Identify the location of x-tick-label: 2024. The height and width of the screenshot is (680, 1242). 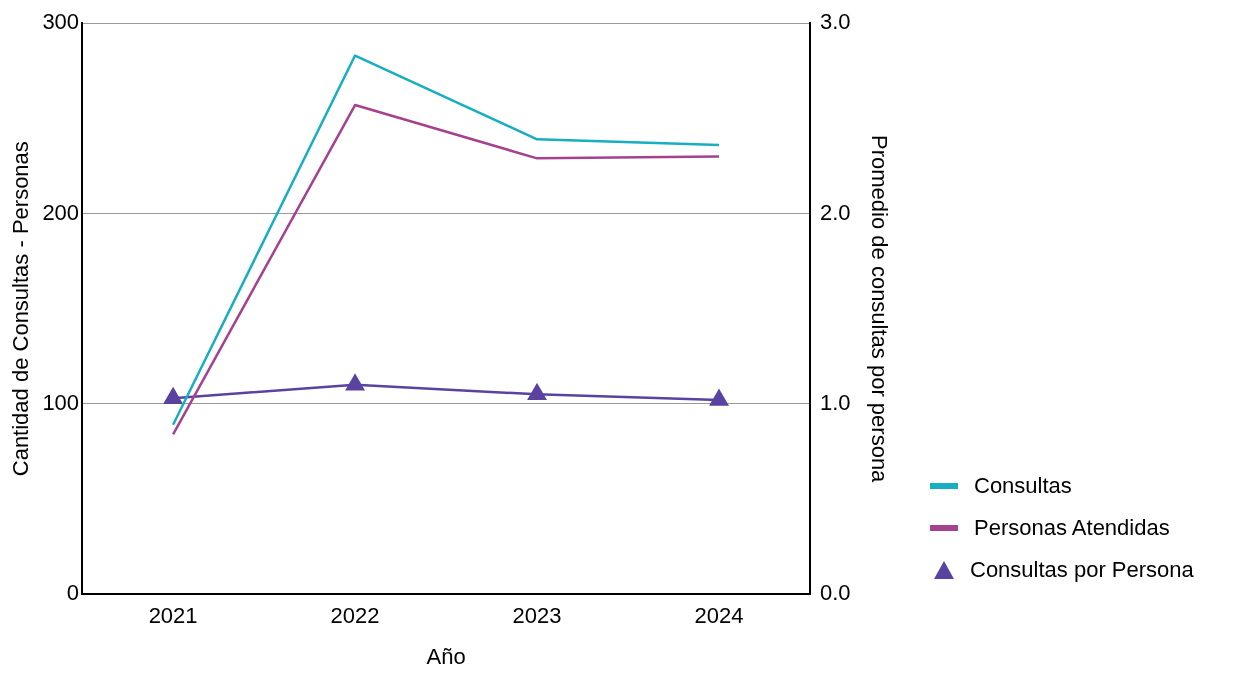
(719, 616).